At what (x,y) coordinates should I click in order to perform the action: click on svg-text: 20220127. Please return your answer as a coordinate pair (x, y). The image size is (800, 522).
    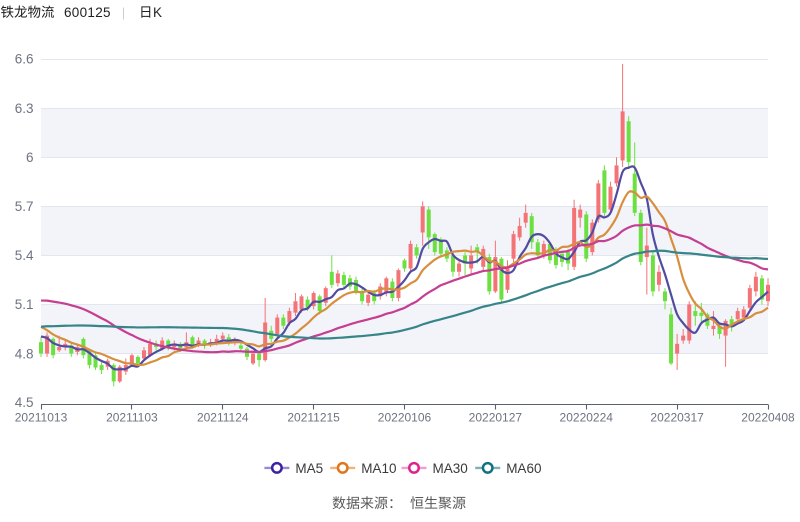
    Looking at the image, I should click on (496, 417).